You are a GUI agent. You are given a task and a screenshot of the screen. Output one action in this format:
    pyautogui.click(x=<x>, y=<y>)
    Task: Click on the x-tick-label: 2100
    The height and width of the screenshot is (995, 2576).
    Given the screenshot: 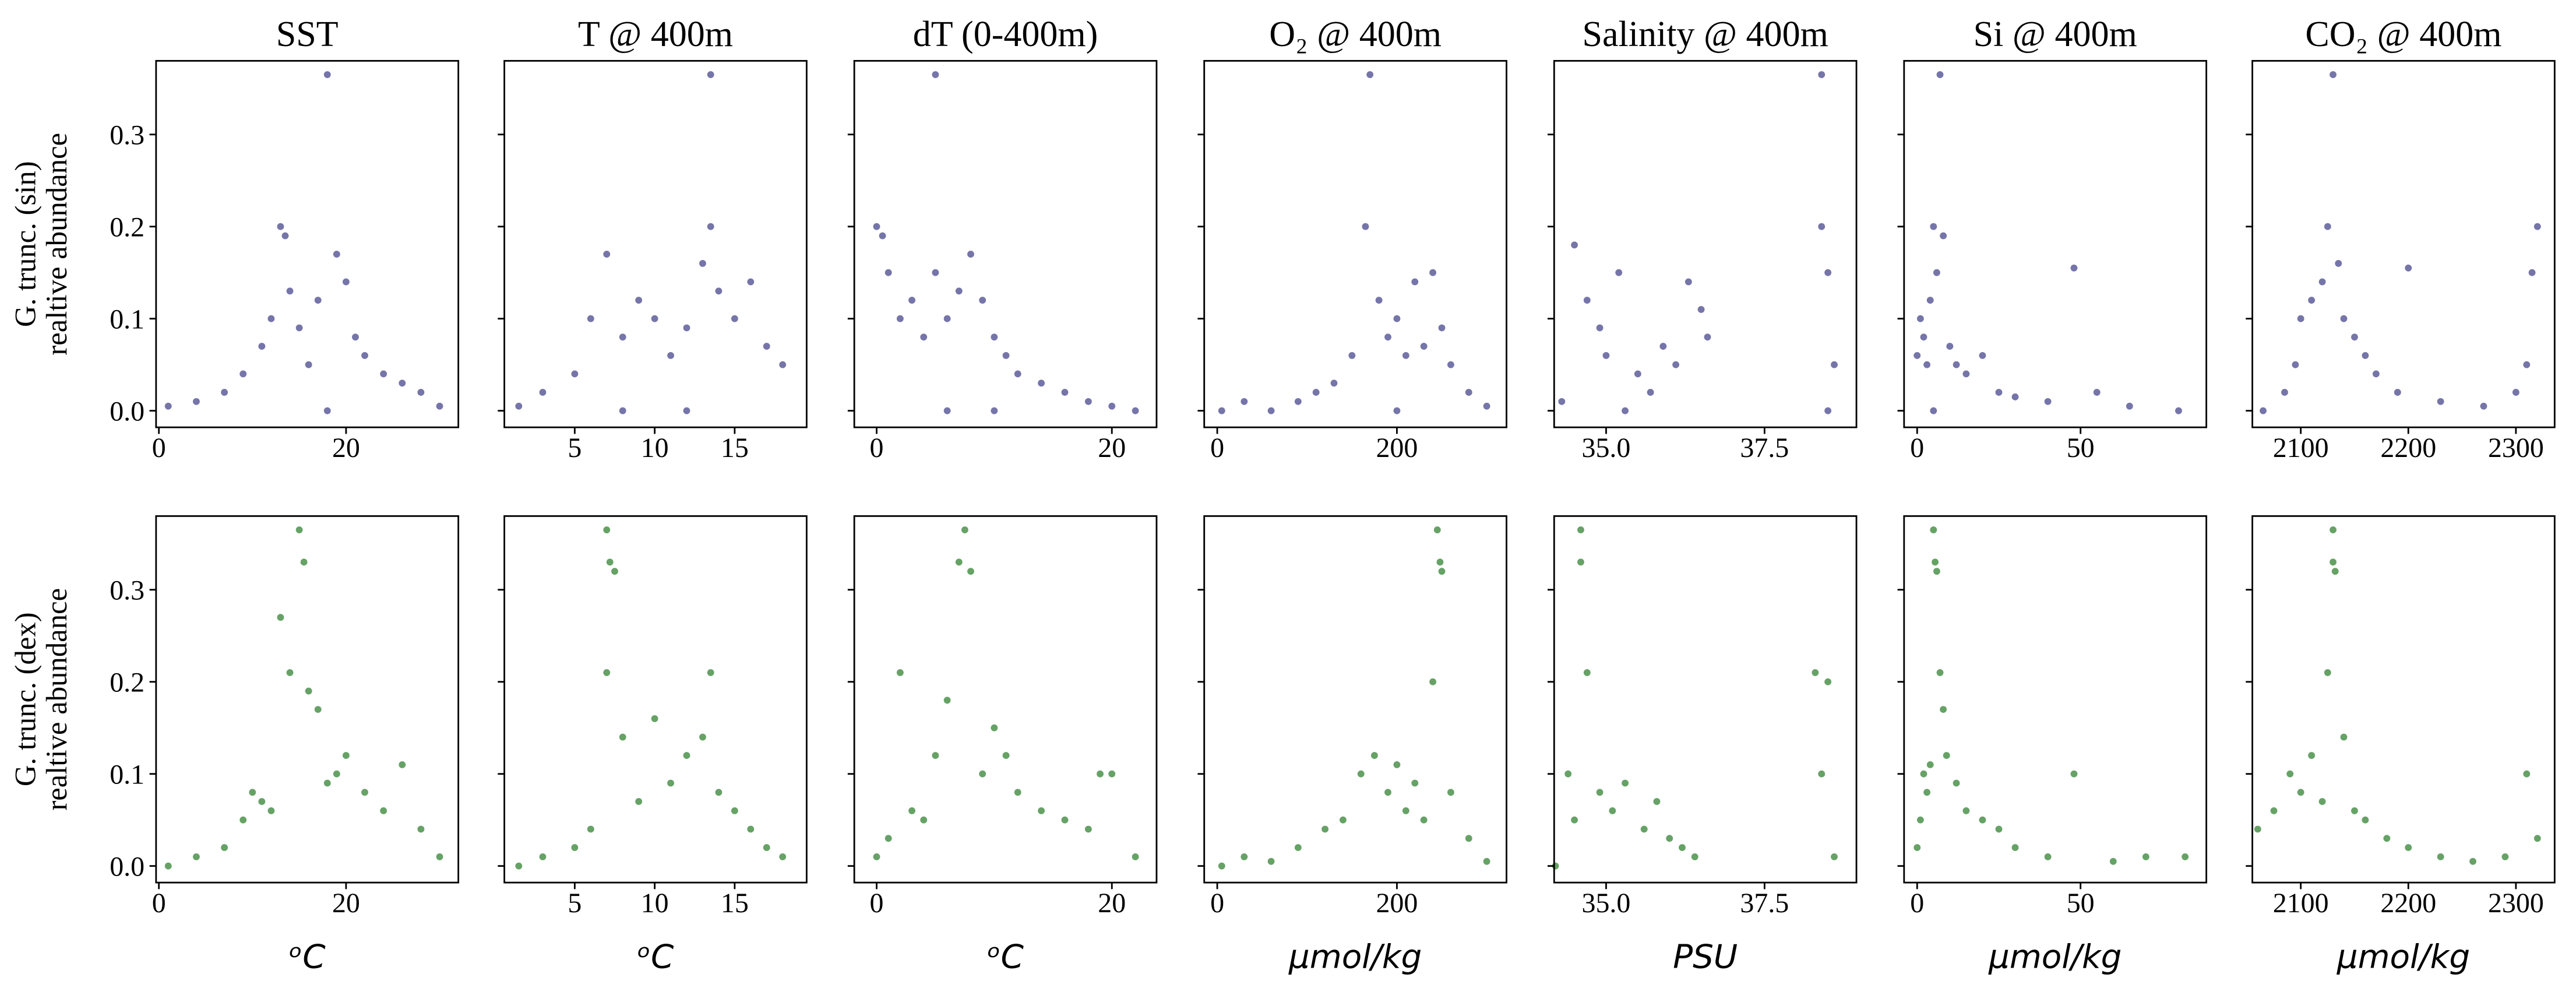 What is the action you would take?
    pyautogui.click(x=2301, y=903)
    